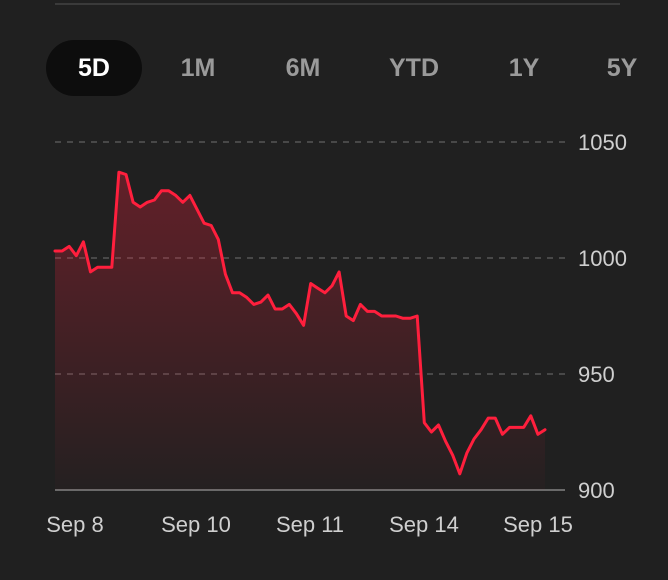 The height and width of the screenshot is (580, 668). Describe the element at coordinates (196, 524) in the screenshot. I see `x-tick-label: Sep 10` at that location.